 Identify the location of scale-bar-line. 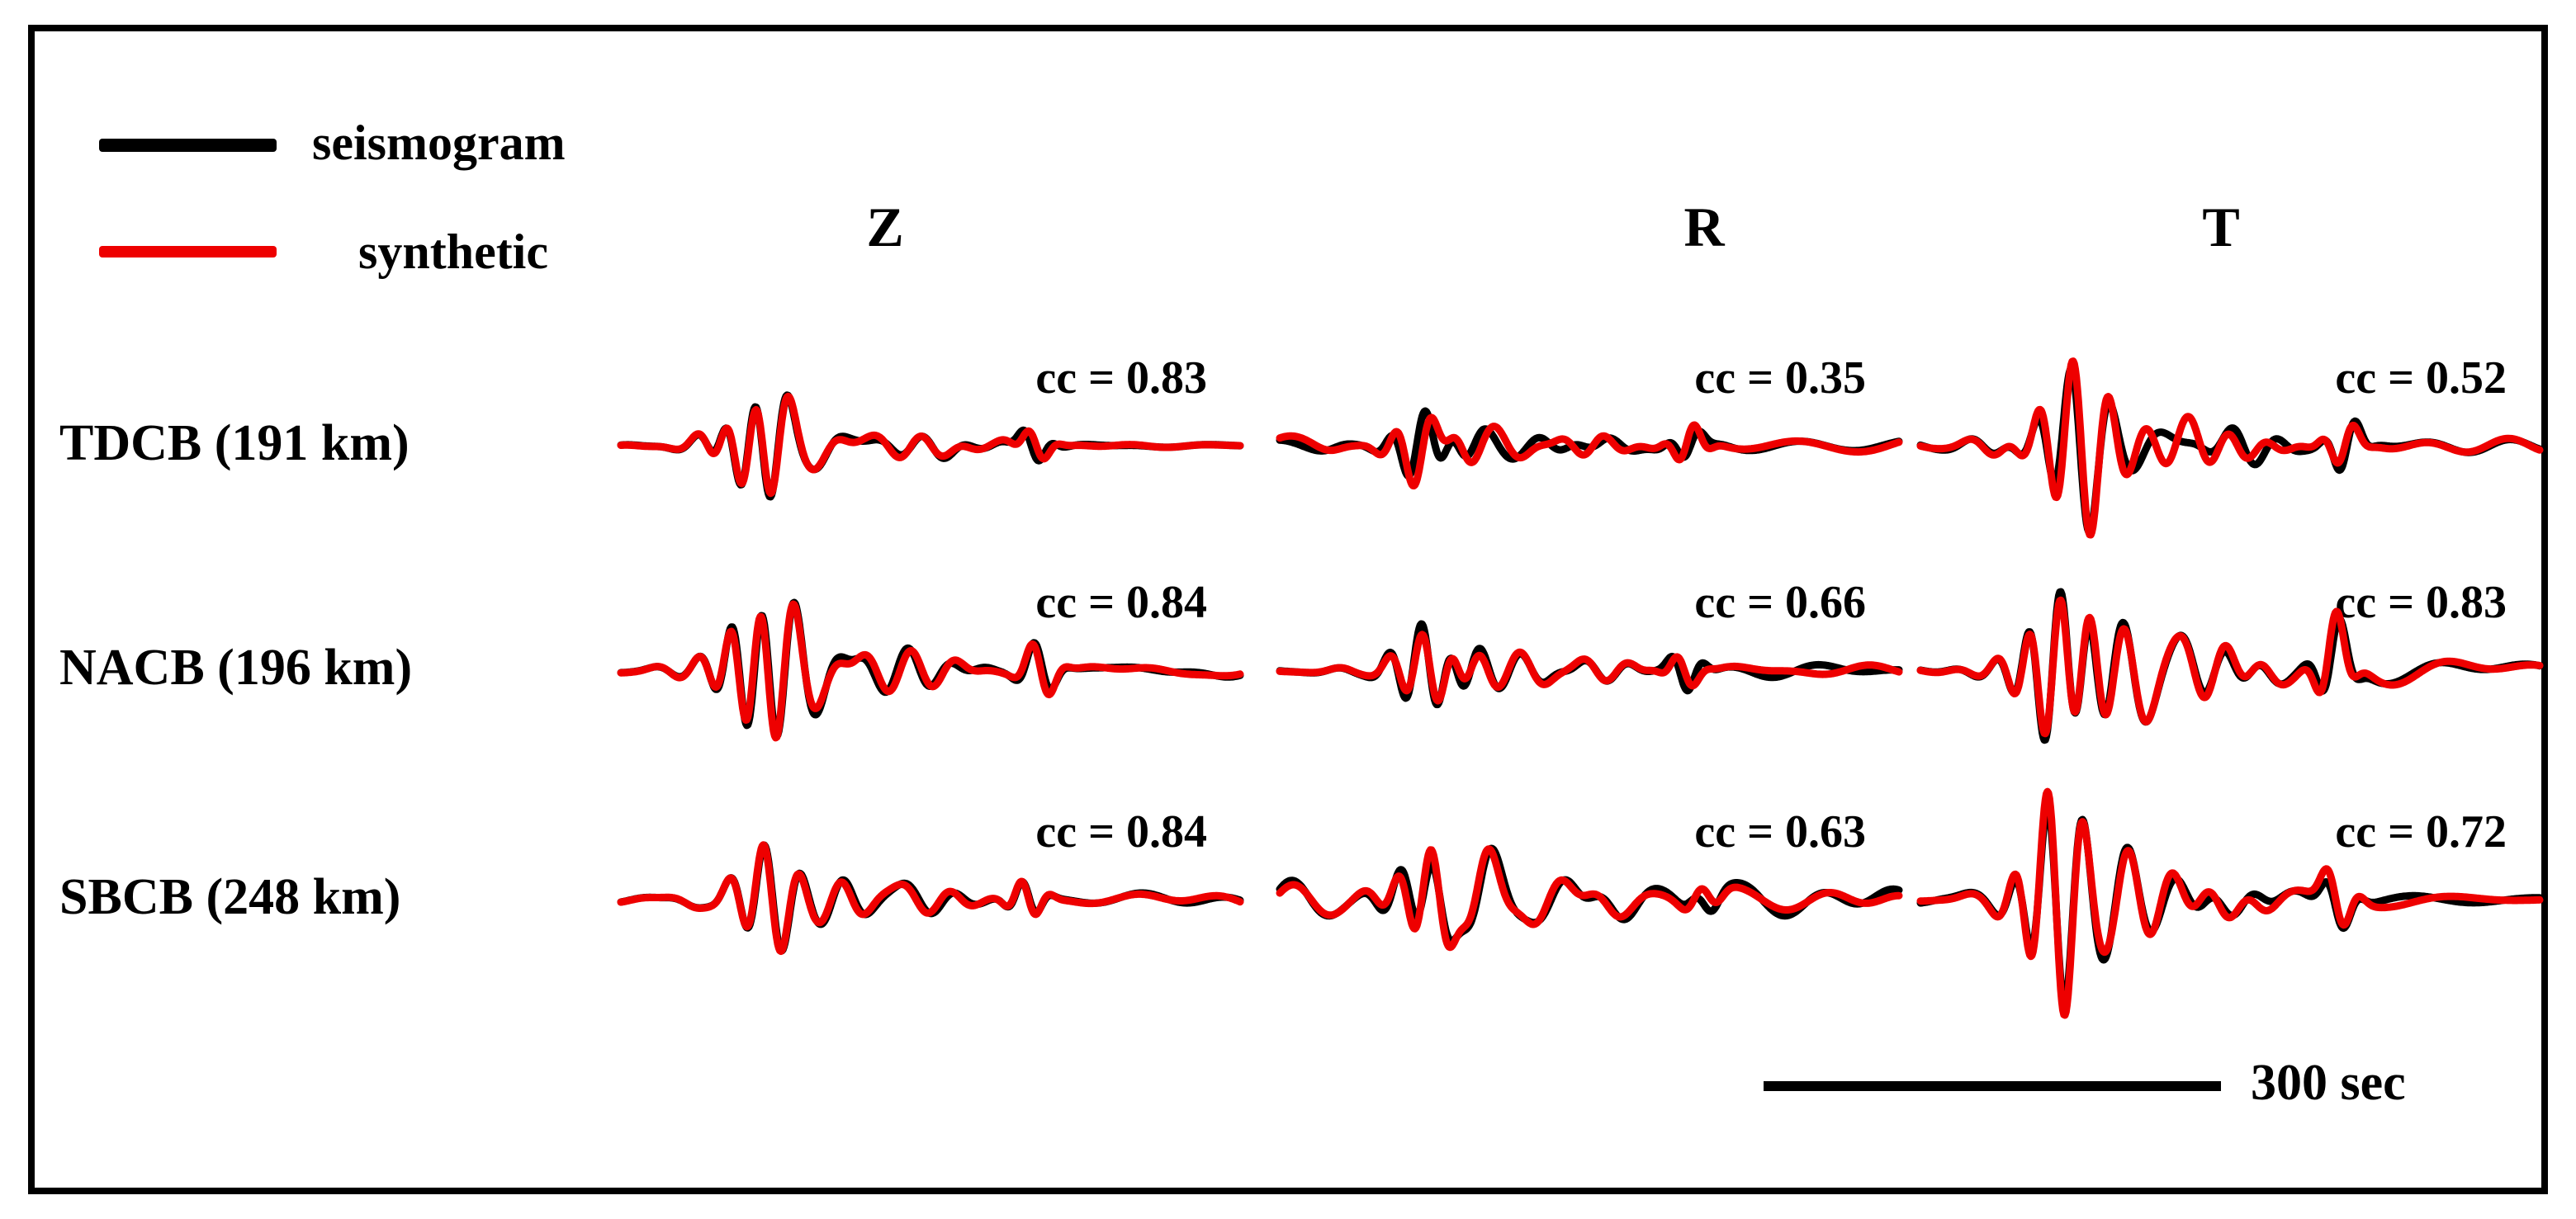
(1992, 1086).